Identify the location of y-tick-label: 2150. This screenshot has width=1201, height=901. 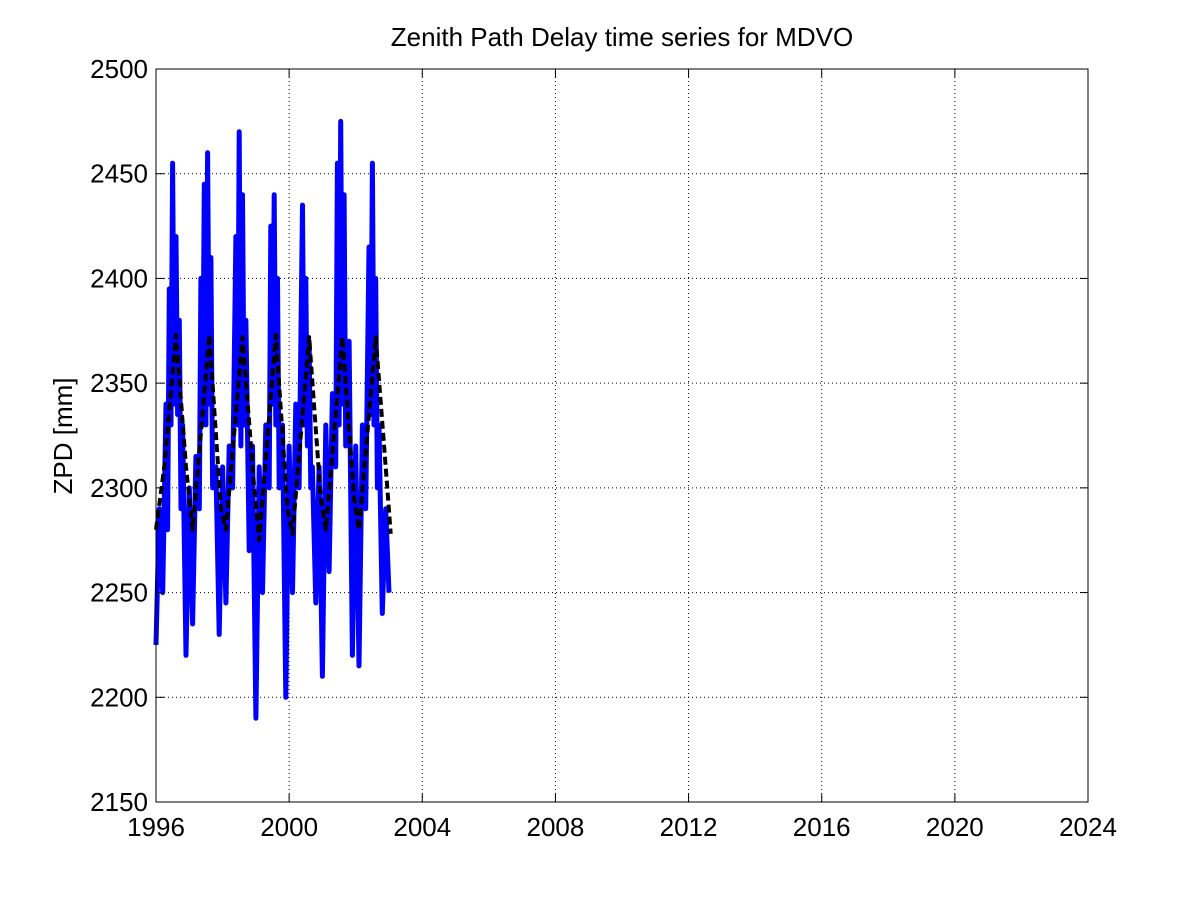
(119, 802).